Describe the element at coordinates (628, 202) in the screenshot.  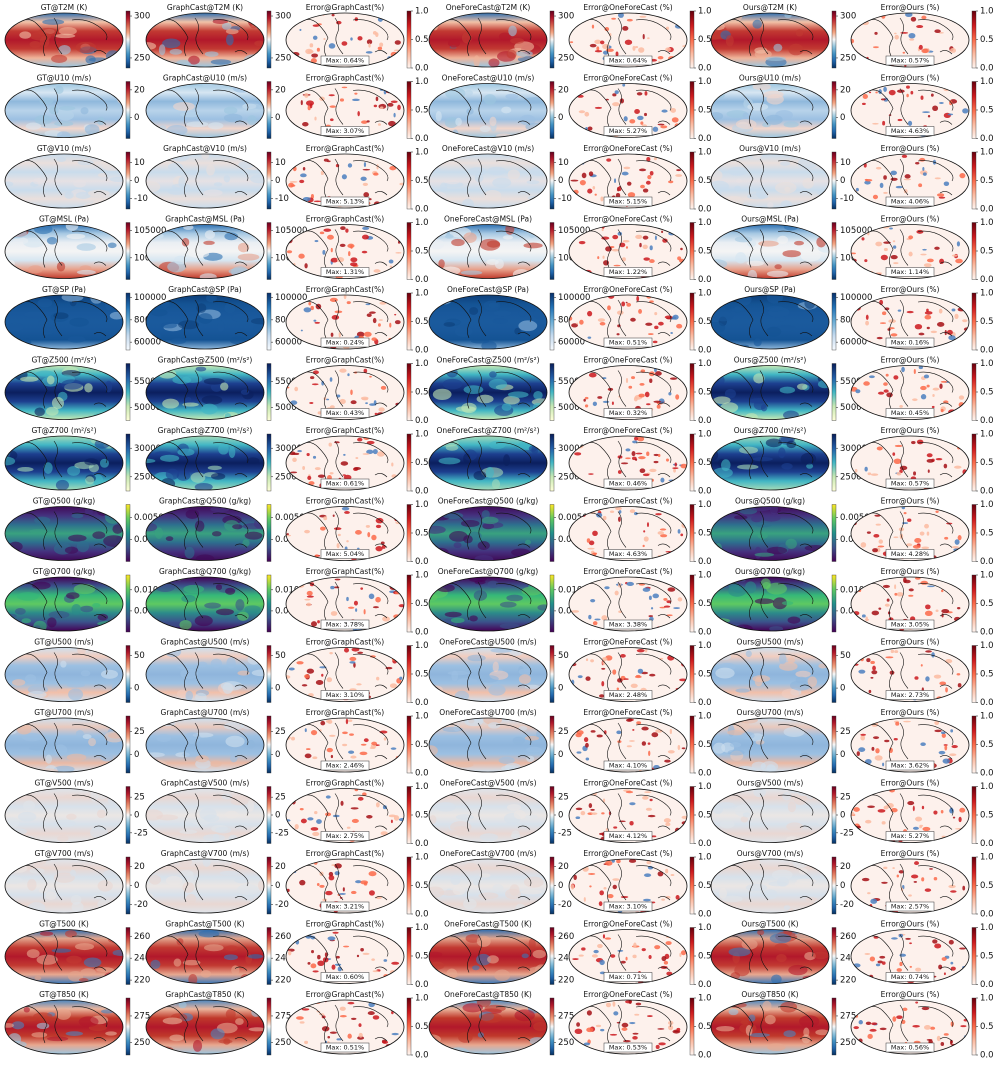
I see `max-label: Max: 5.15%` at that location.